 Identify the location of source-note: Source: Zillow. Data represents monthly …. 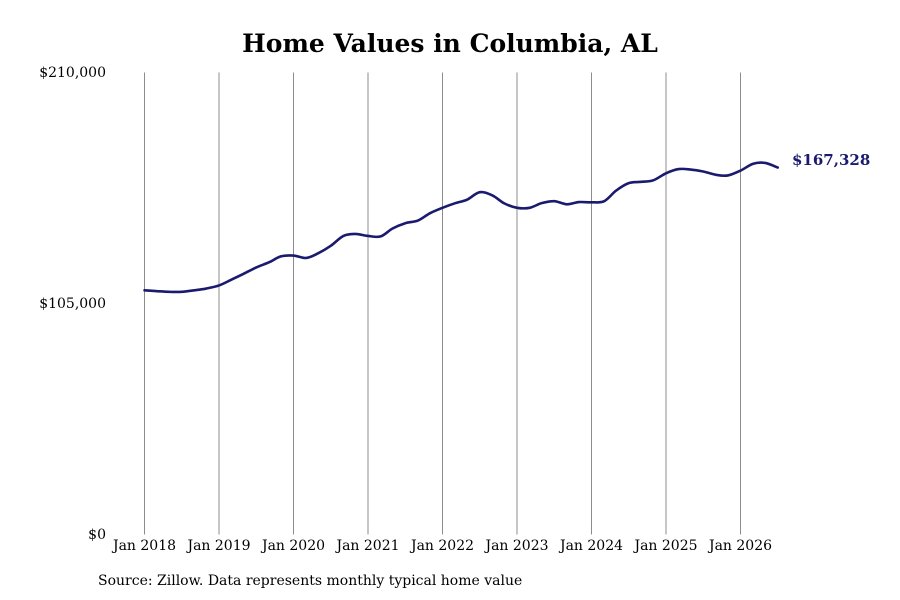
(310, 581).